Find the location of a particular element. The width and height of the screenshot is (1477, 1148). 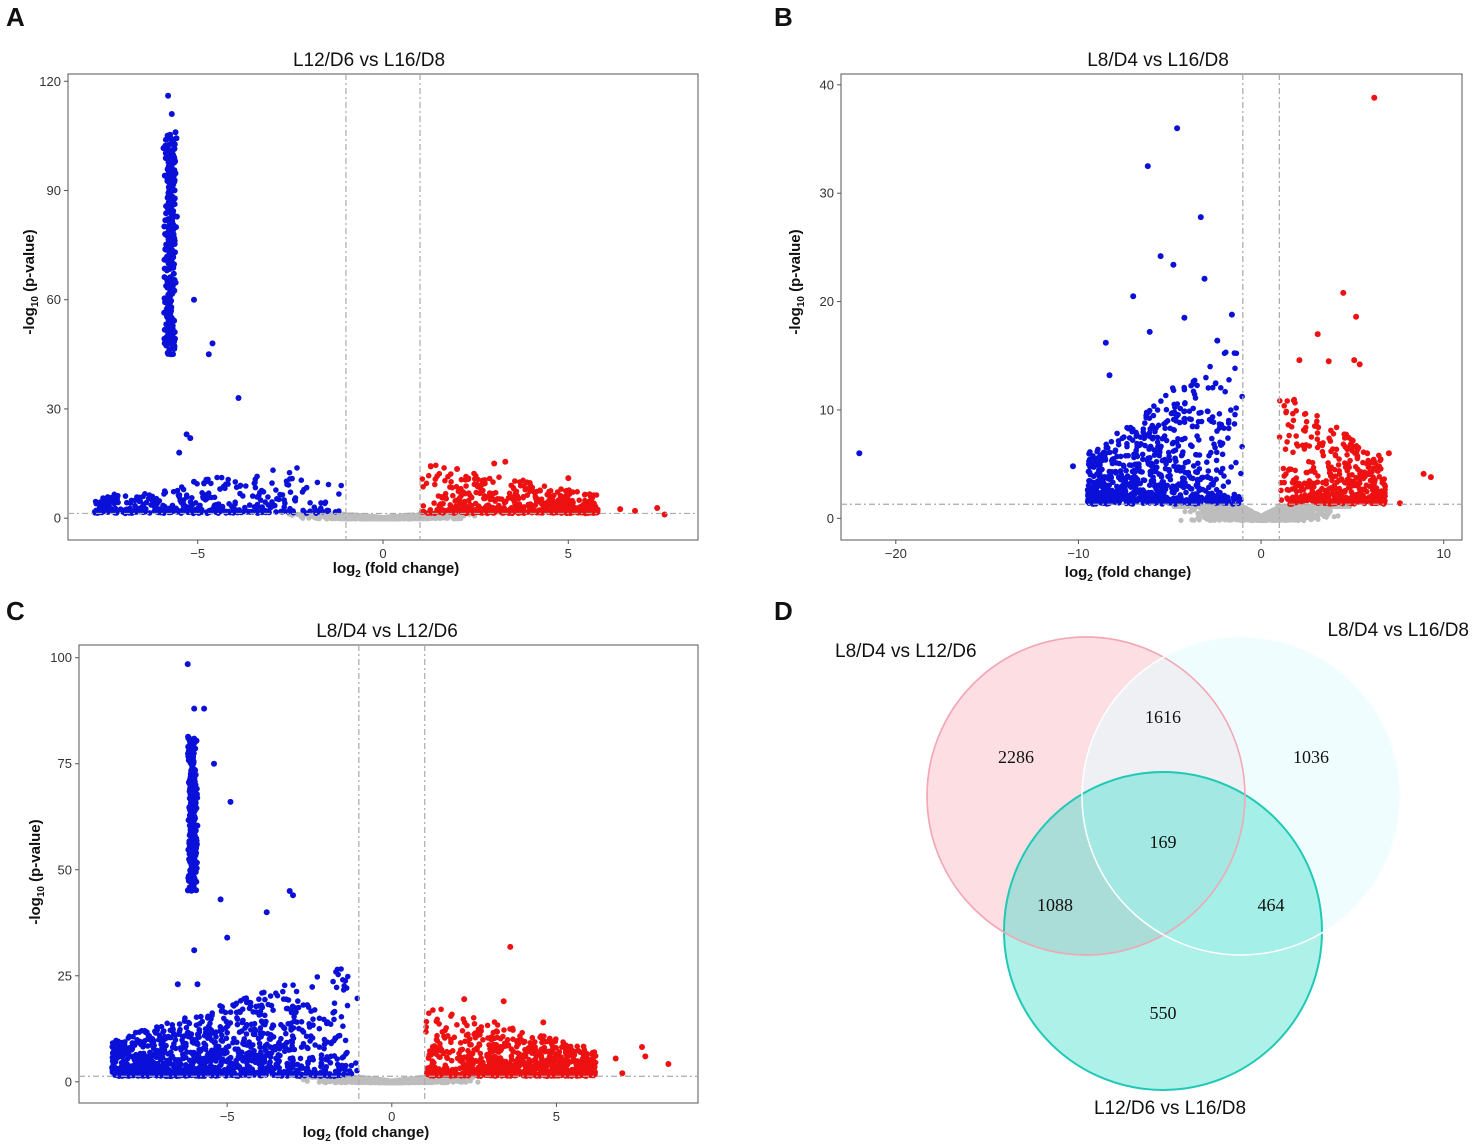

panel-letter-d: D is located at coordinates (783, 611).